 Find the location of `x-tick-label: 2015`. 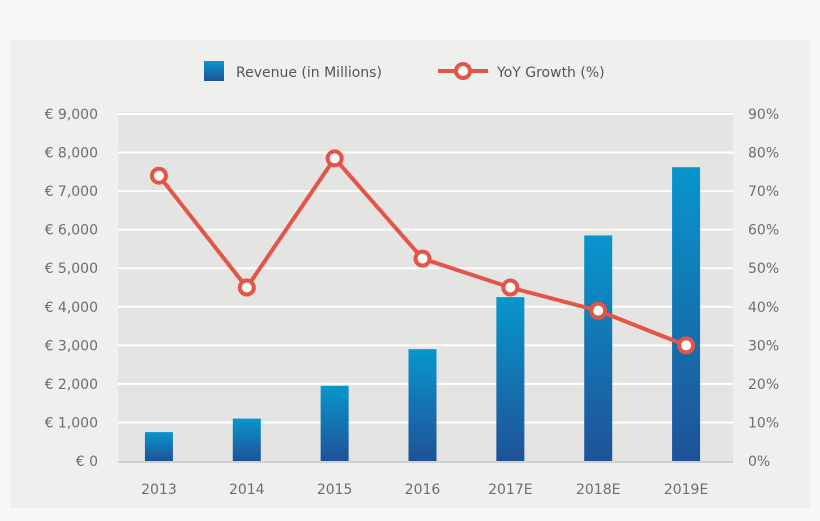

x-tick-label: 2015 is located at coordinates (335, 490).